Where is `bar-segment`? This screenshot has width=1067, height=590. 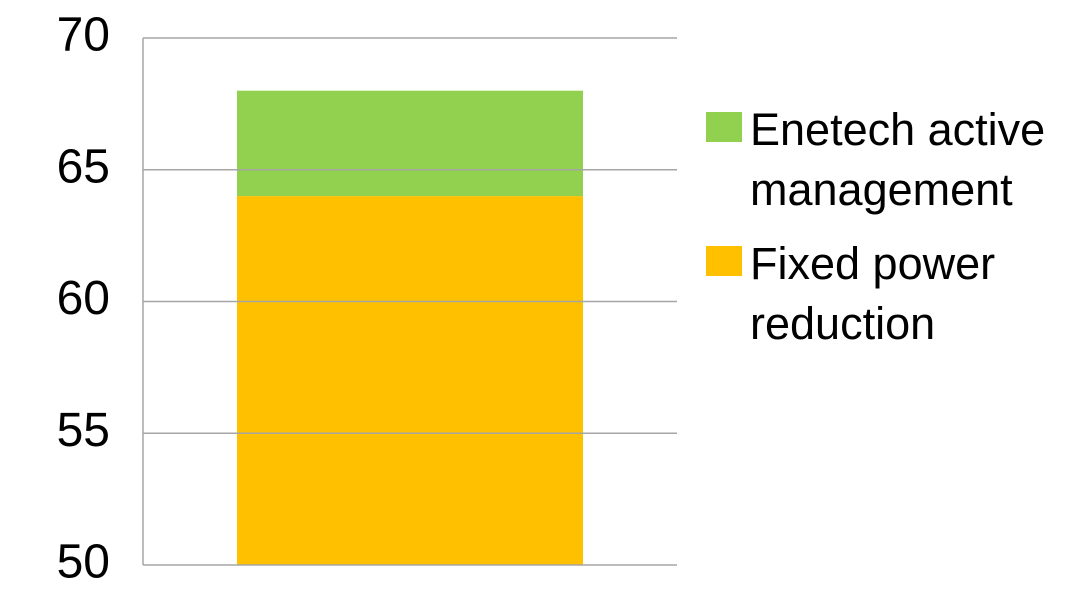
bar-segment is located at coordinates (410, 143).